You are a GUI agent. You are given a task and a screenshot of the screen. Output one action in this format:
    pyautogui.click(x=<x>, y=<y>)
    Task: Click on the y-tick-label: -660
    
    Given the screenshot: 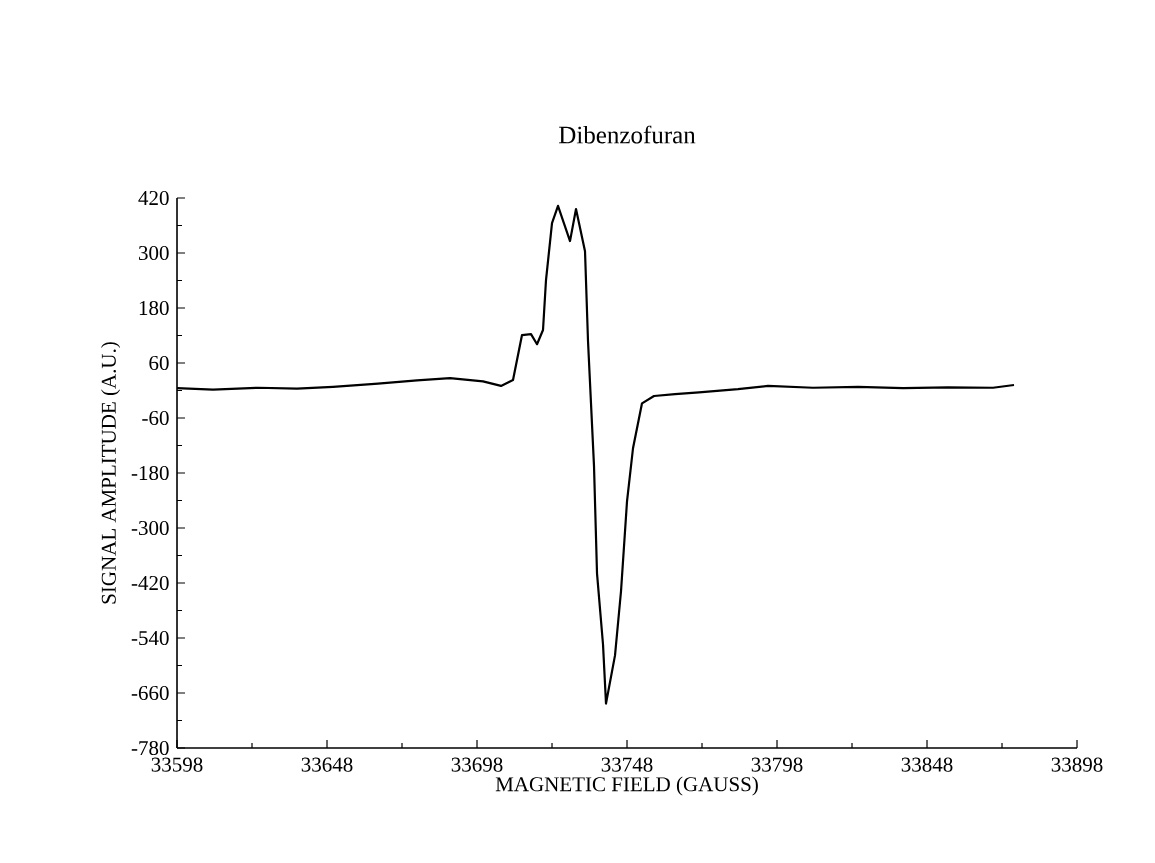 What is the action you would take?
    pyautogui.click(x=150, y=693)
    